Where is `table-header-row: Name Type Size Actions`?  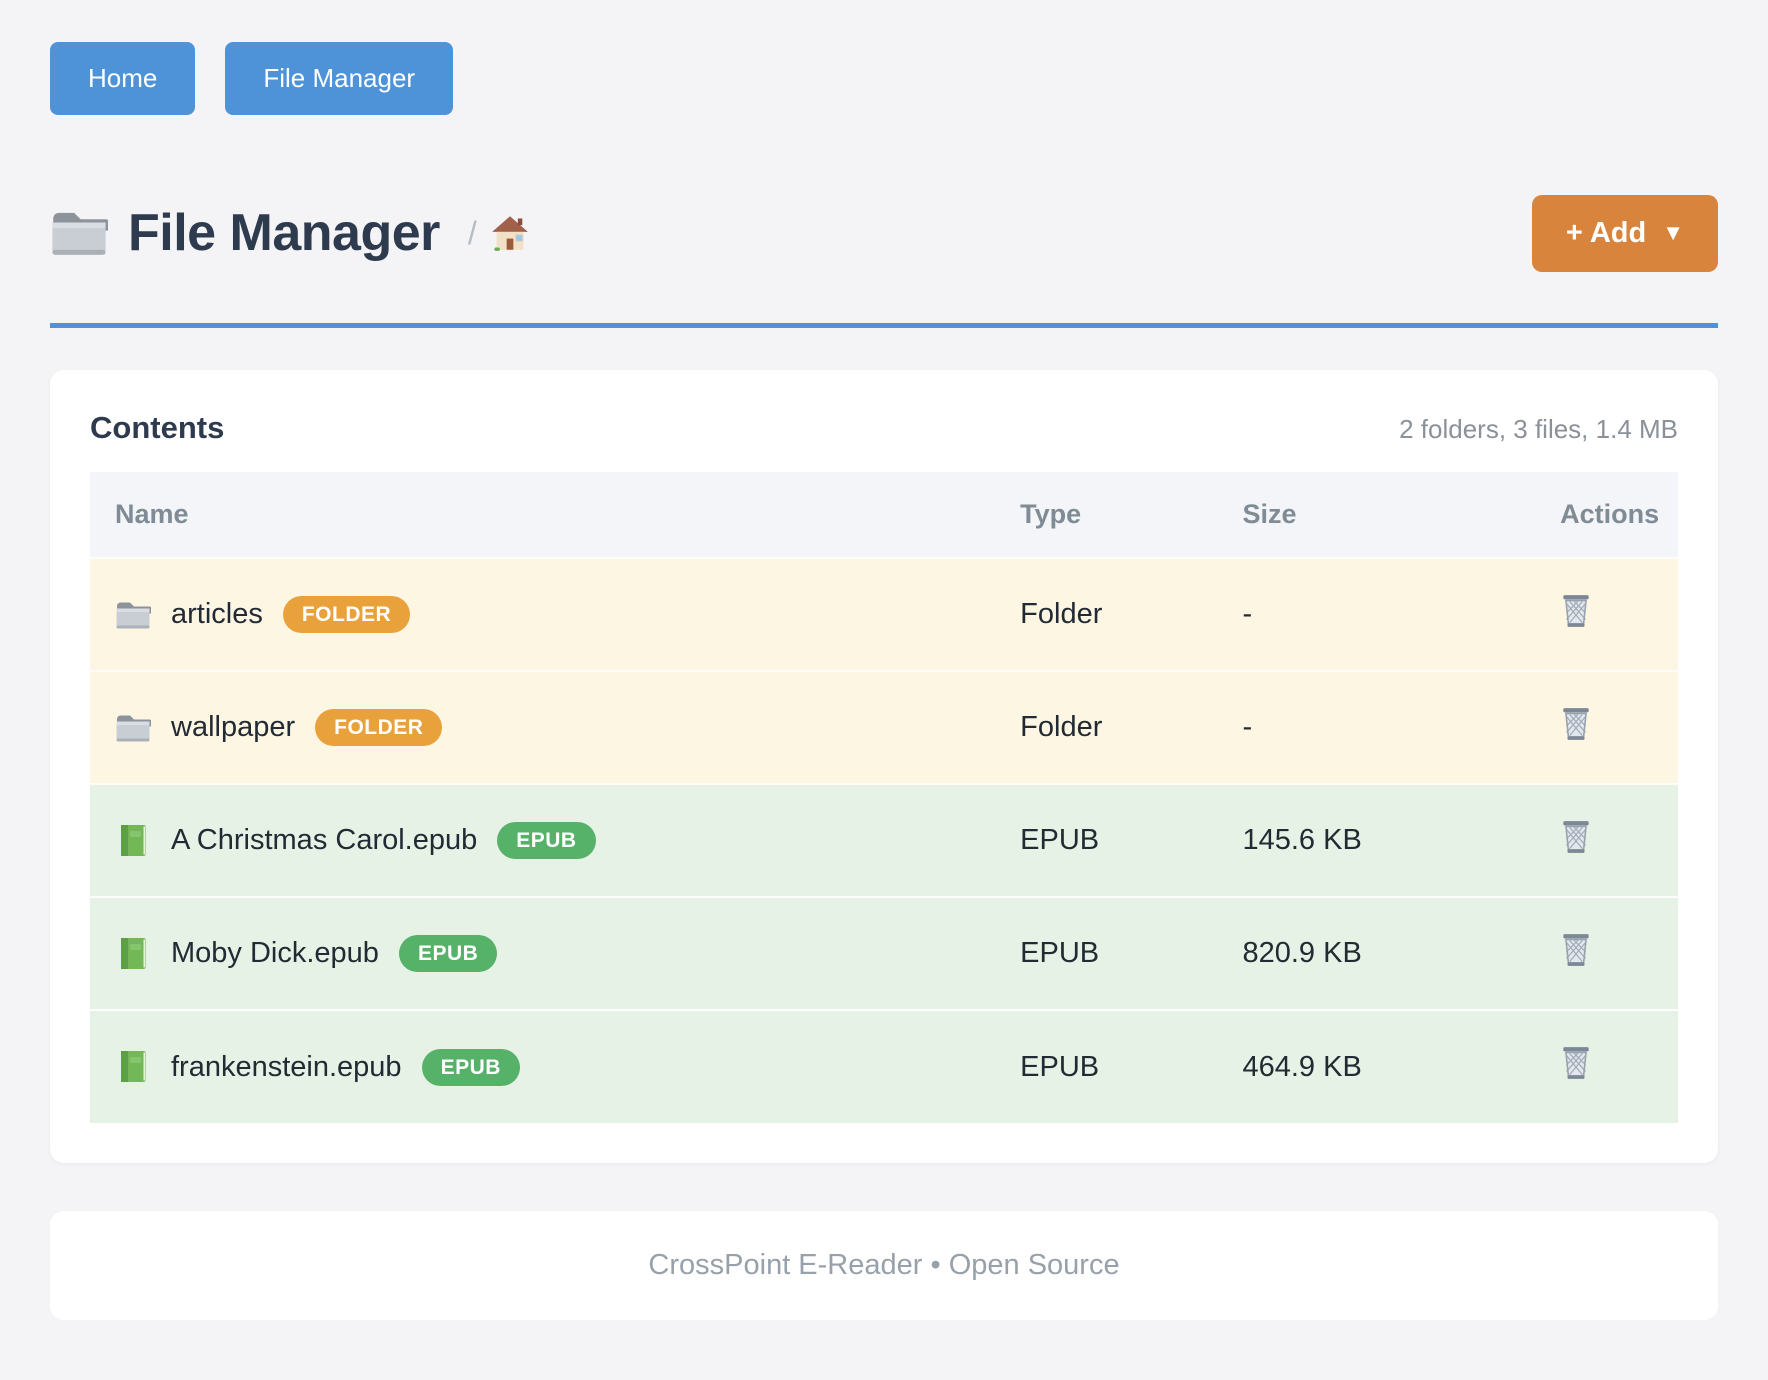 table-header-row: Name Type Size Actions is located at coordinates (884, 515).